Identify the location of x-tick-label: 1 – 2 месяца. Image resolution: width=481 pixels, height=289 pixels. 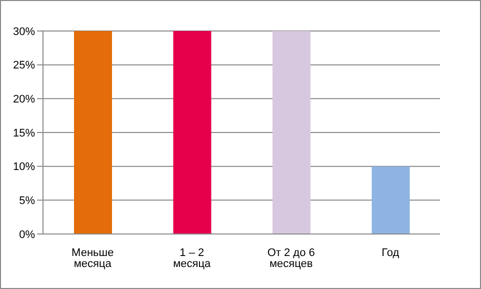
(192, 258).